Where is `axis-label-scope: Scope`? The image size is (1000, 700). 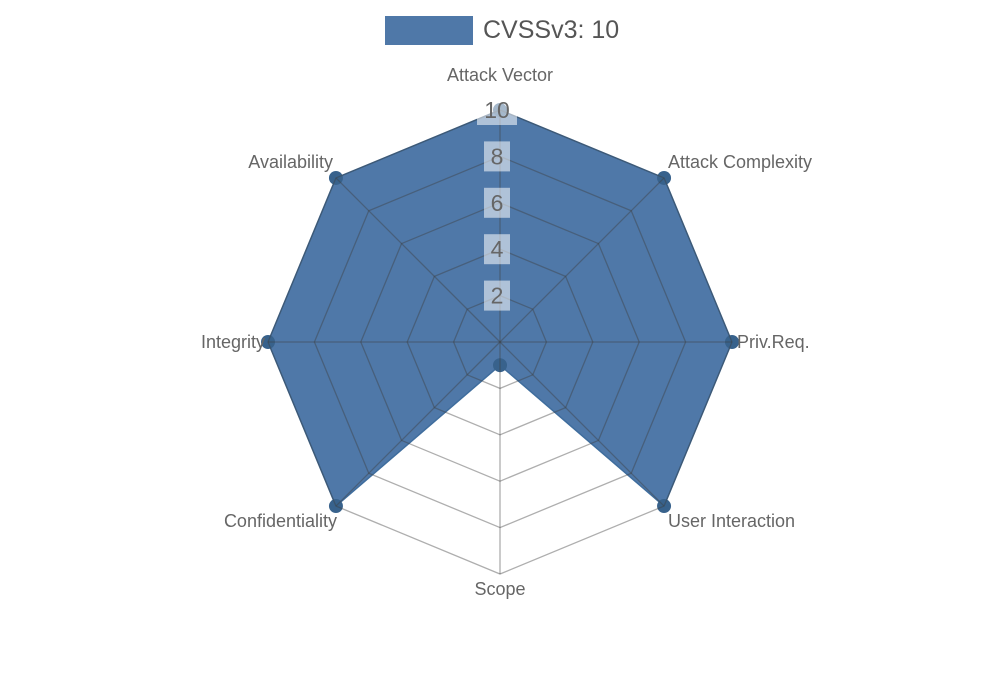 axis-label-scope: Scope is located at coordinates (499, 589).